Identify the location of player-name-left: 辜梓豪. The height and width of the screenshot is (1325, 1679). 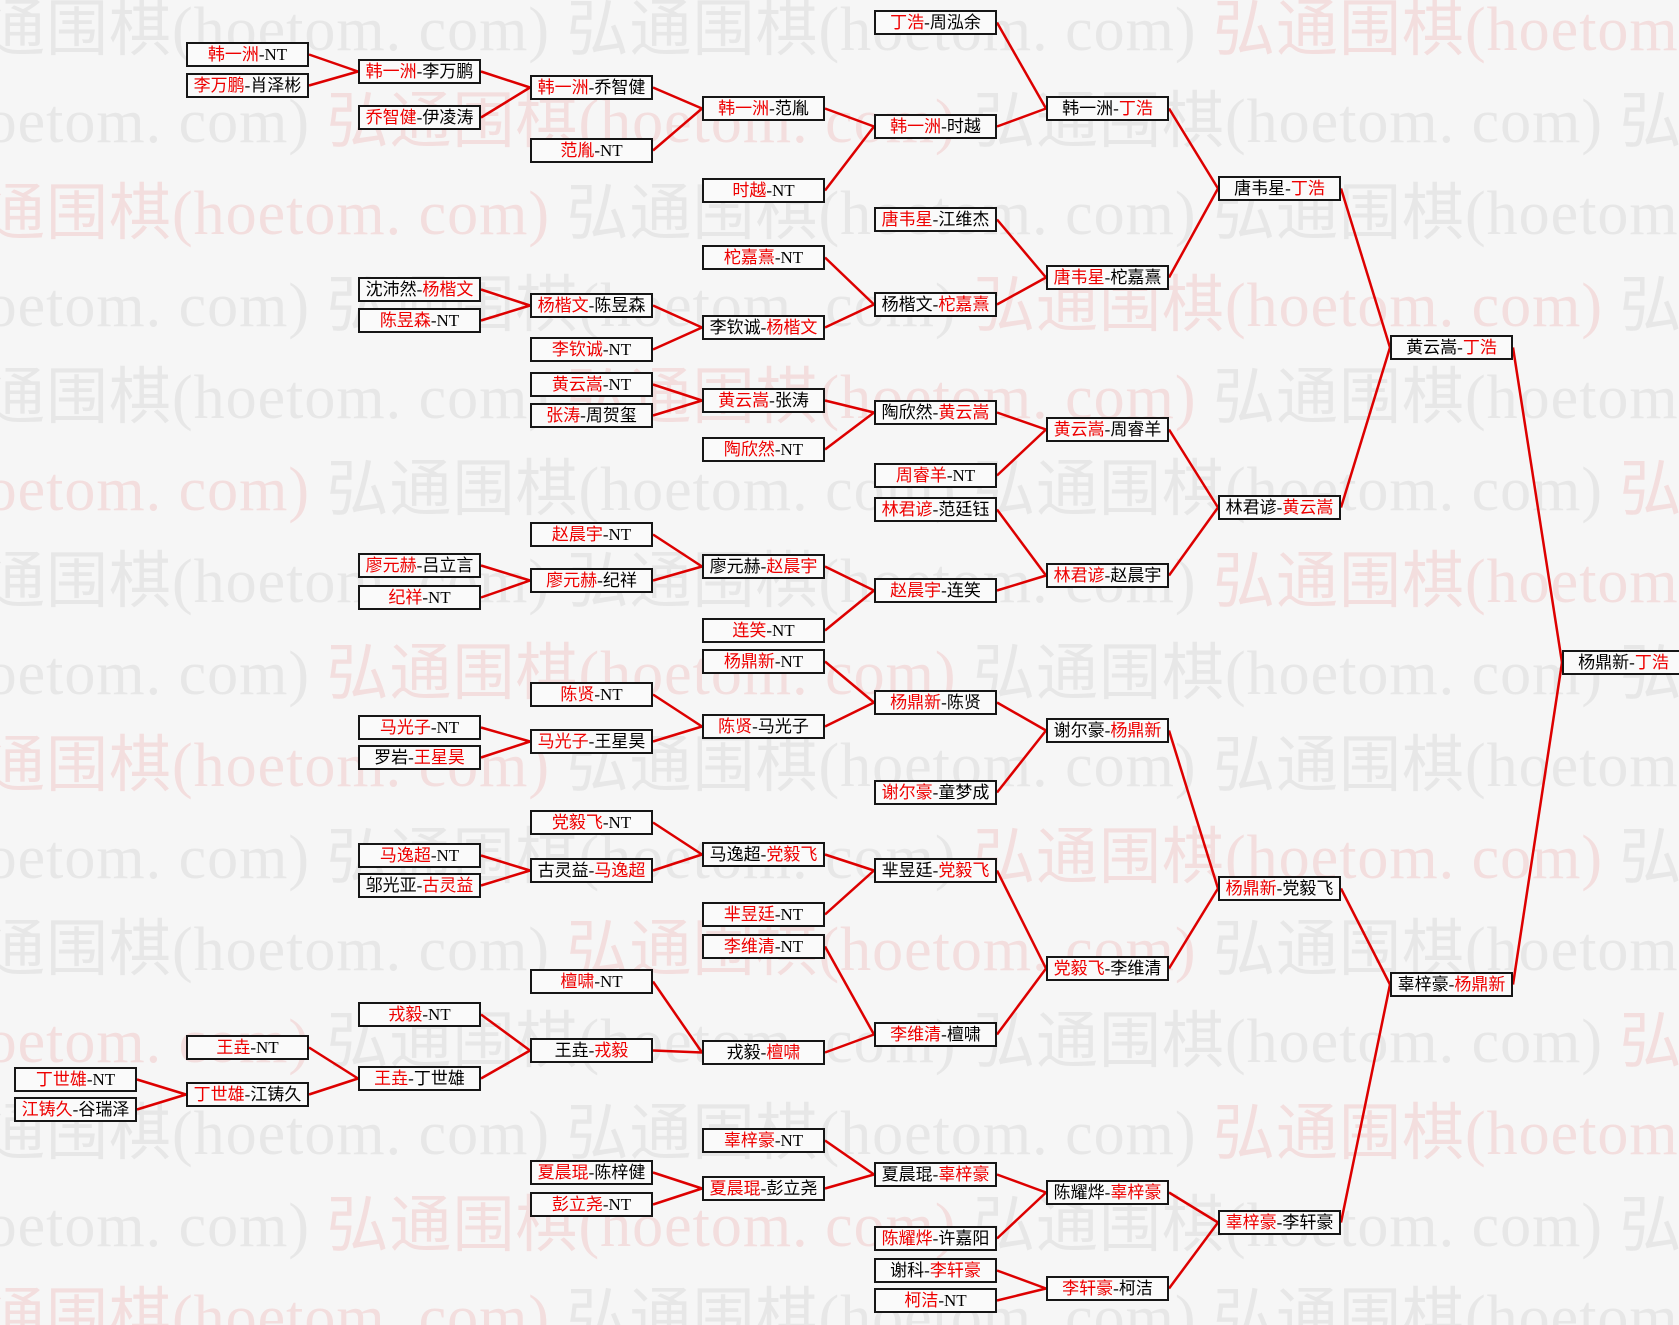
(1251, 1222).